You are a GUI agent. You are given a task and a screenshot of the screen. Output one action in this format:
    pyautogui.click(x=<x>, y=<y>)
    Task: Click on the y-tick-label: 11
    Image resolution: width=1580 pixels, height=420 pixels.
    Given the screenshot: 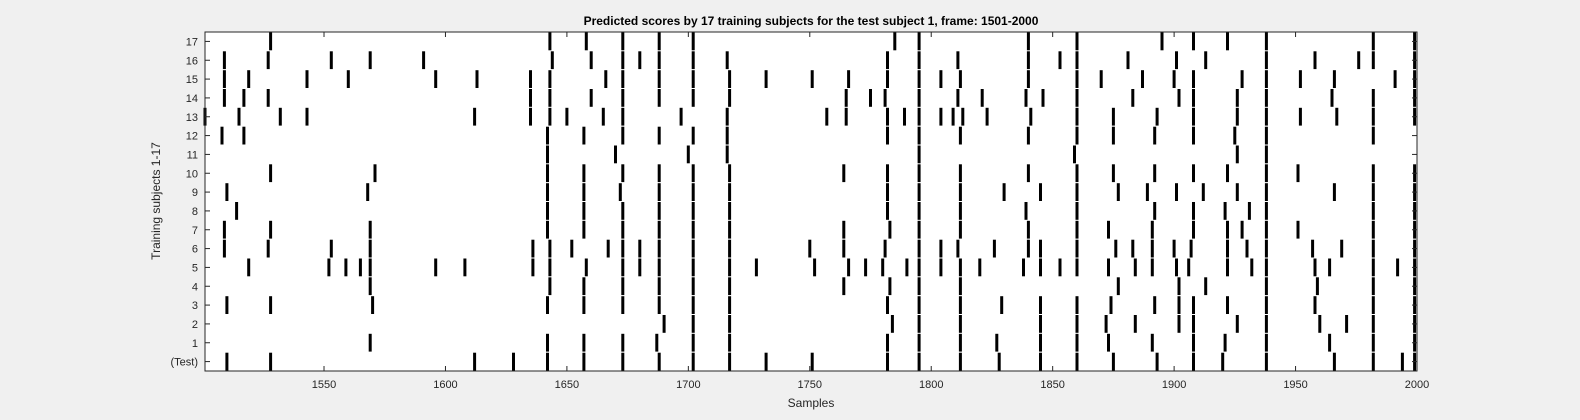 What is the action you would take?
    pyautogui.click(x=192, y=155)
    